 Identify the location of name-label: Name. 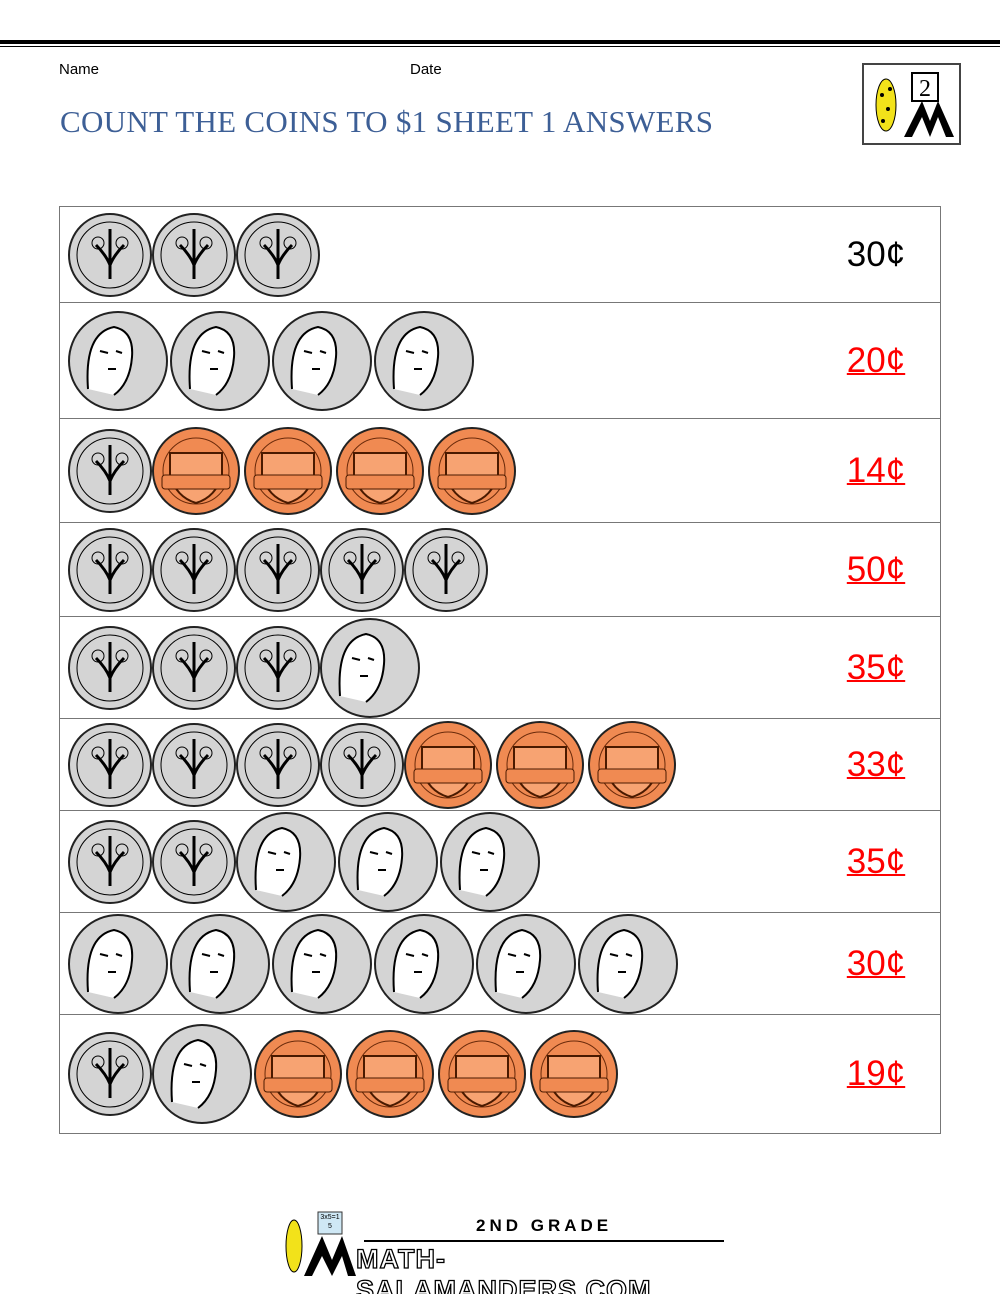
(79, 69).